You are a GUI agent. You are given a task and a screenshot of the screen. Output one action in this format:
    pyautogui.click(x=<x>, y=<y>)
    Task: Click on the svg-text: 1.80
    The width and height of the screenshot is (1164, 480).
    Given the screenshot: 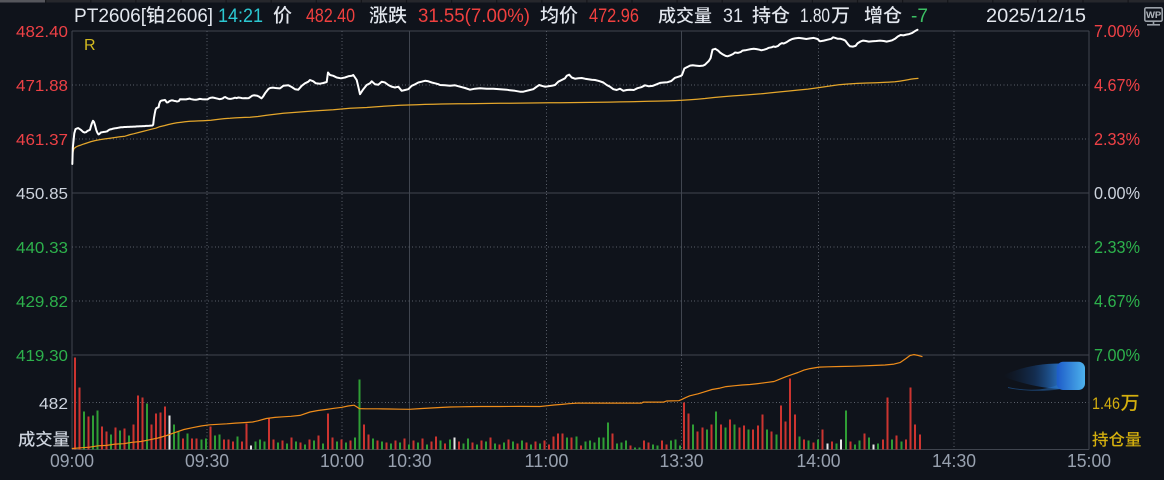 What is the action you would take?
    pyautogui.click(x=815, y=16)
    